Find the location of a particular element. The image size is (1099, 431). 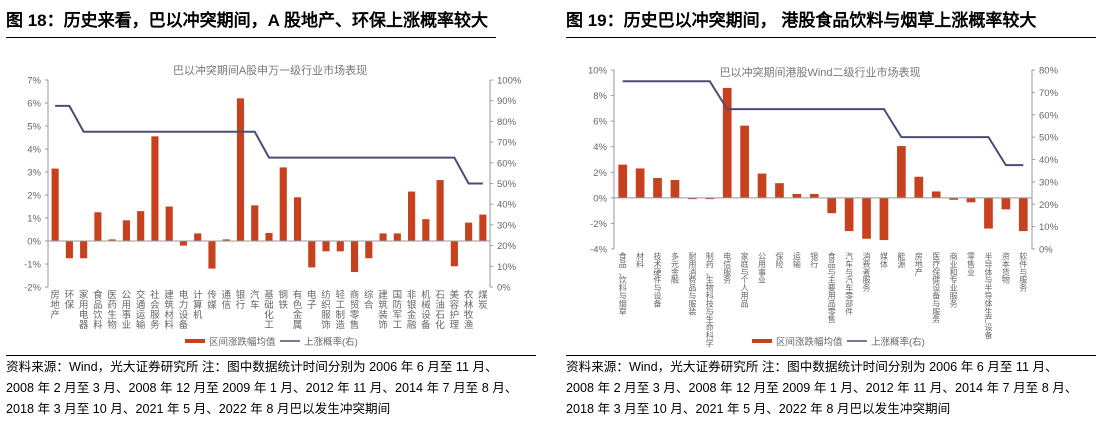

category-label: 纺织服饰 is located at coordinates (326, 310).